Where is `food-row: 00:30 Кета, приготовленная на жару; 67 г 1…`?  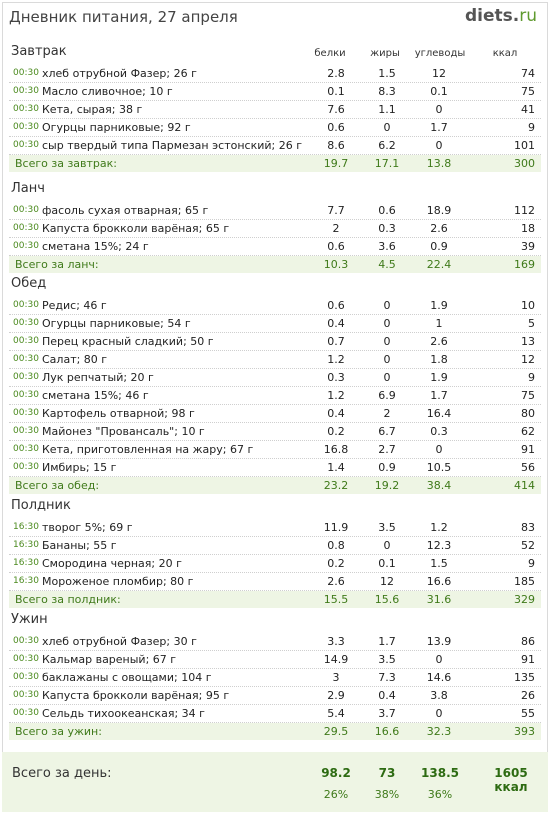
food-row: 00:30 Кета, приготовленная на жару; 67 г 1… is located at coordinates (275, 450).